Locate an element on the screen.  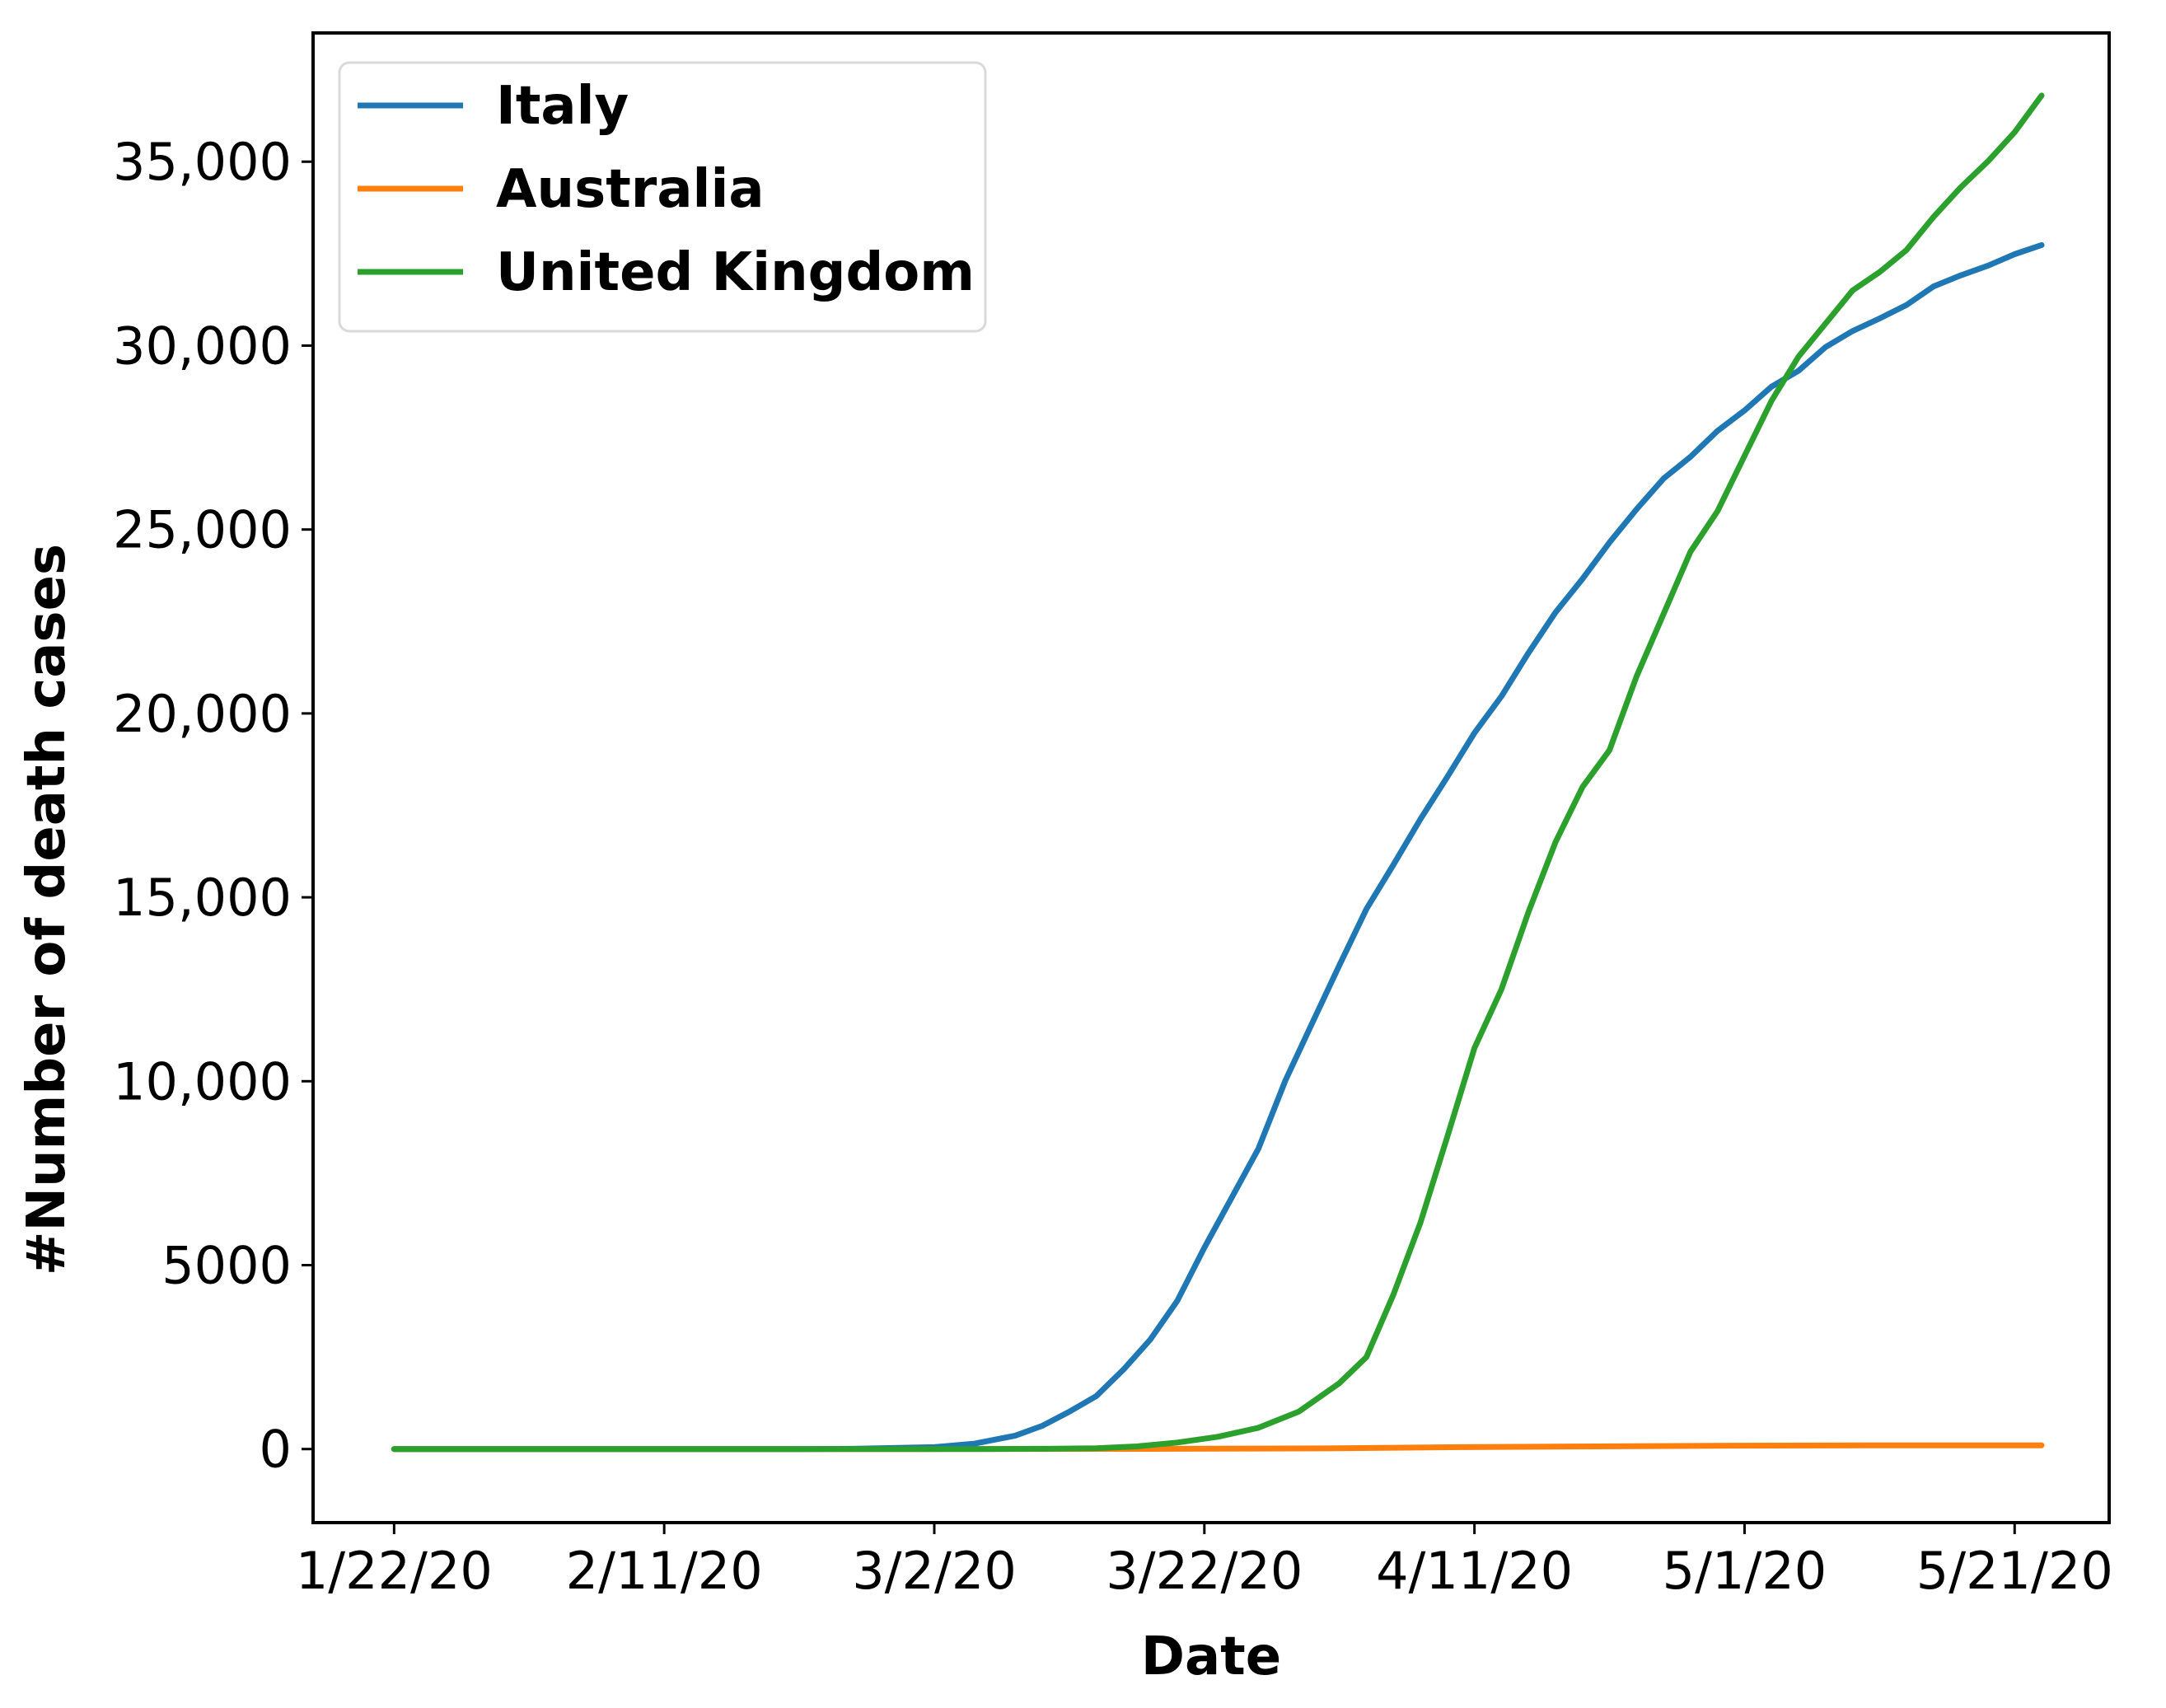
legend-label: United Kingdom is located at coordinates (735, 272).